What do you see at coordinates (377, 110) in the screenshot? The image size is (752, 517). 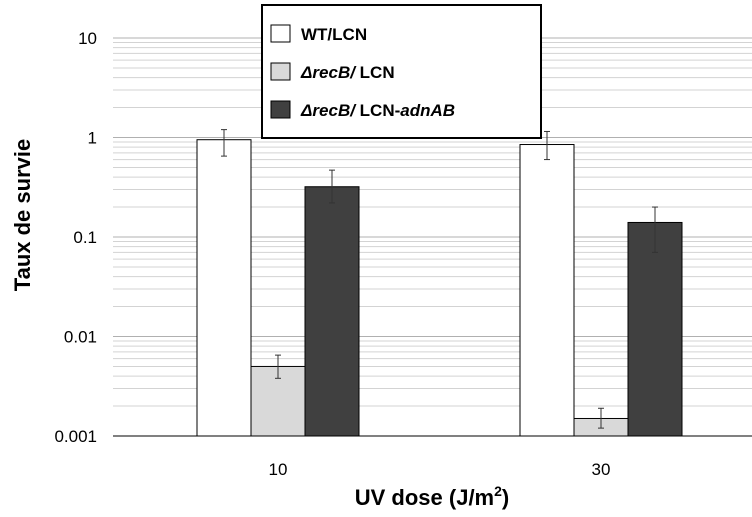 I see `legend-label: ΔrecB/ LCN-adnAB` at bounding box center [377, 110].